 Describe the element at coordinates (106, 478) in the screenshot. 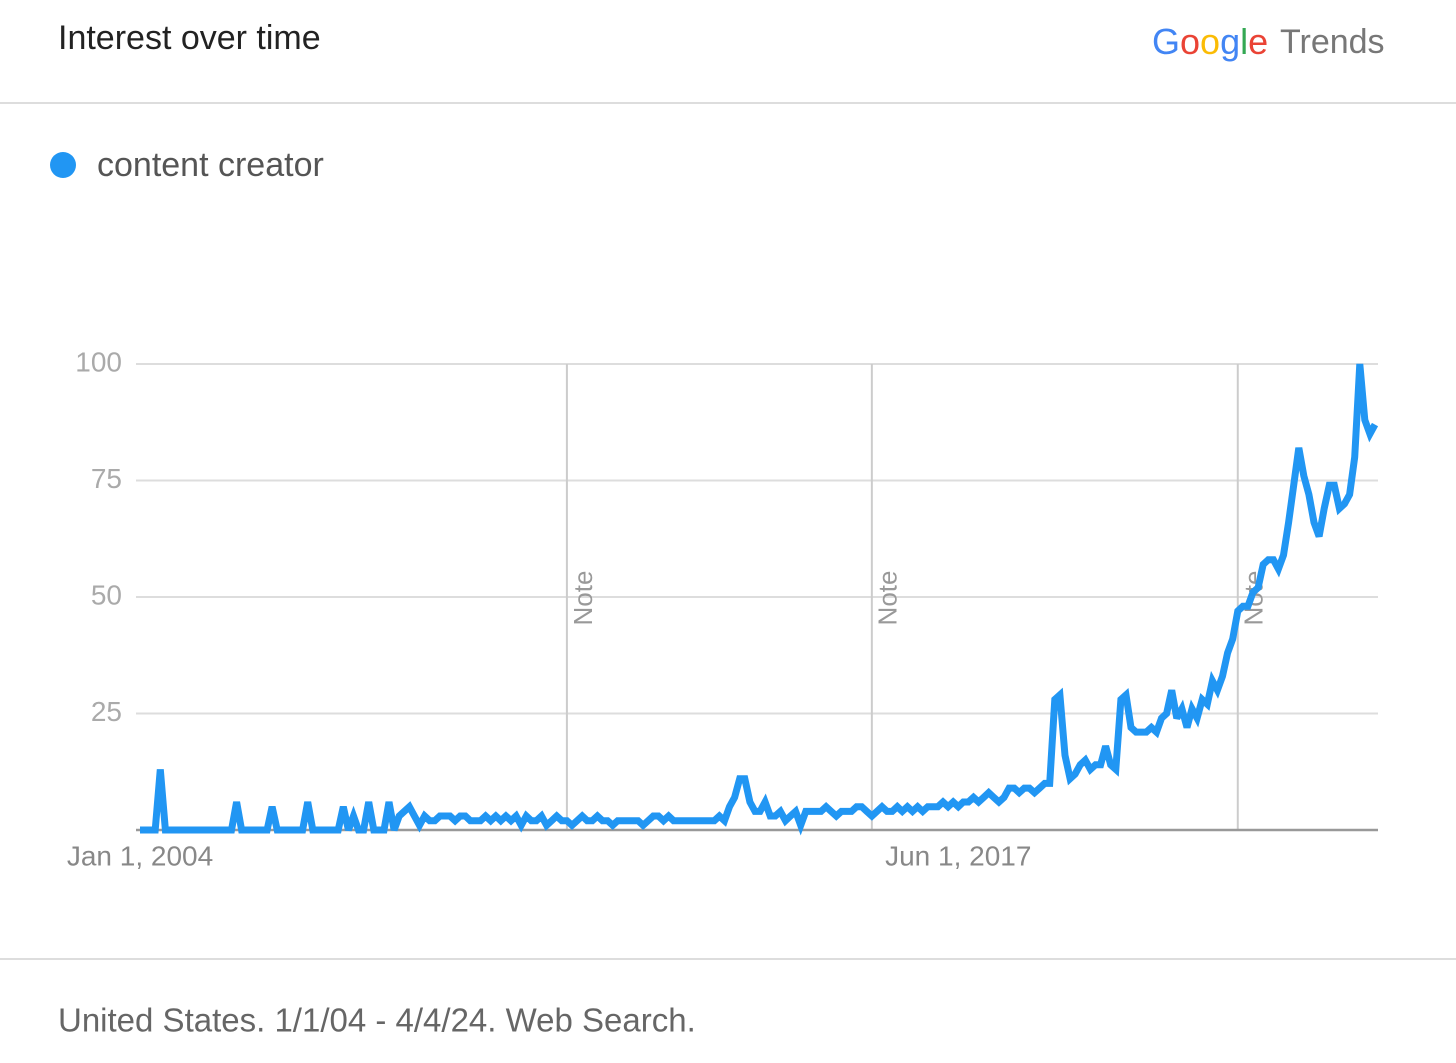

I see `y-tick-label: 75` at that location.